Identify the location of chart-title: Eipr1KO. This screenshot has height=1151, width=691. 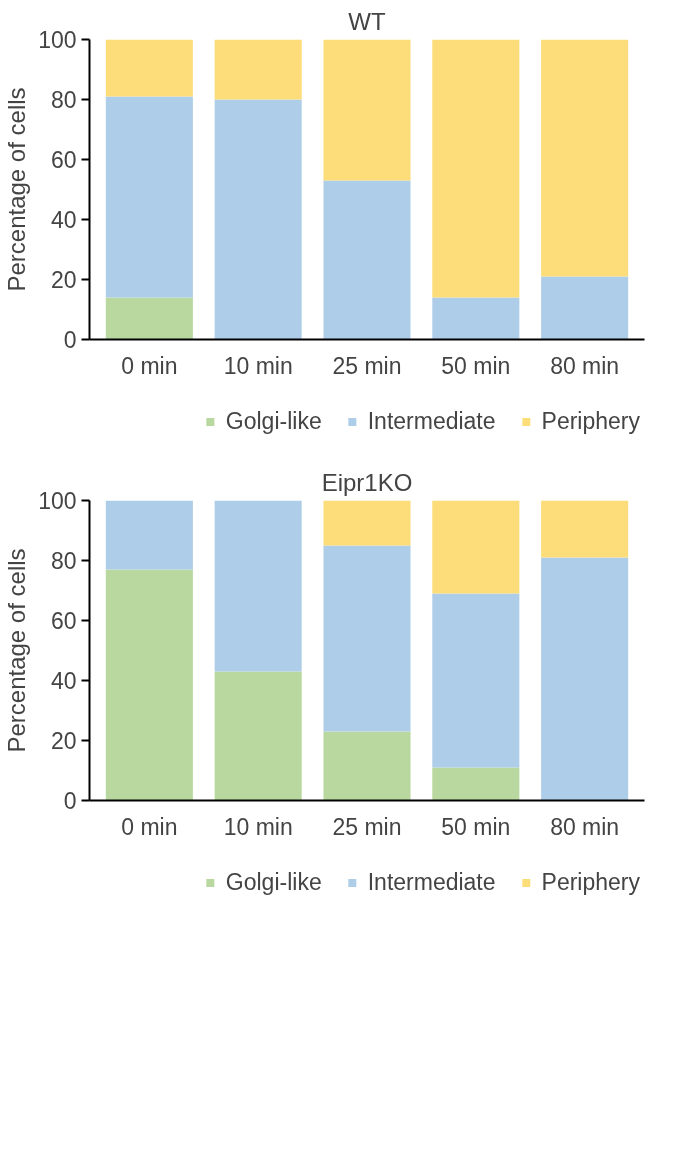
(367, 482).